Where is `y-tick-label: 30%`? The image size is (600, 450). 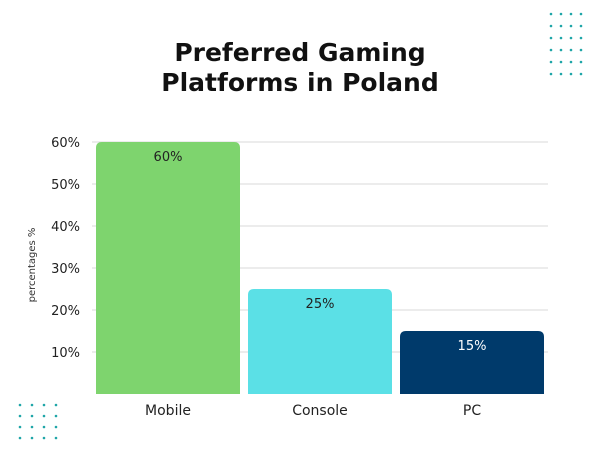
y-tick-label: 30% is located at coordinates (65, 269).